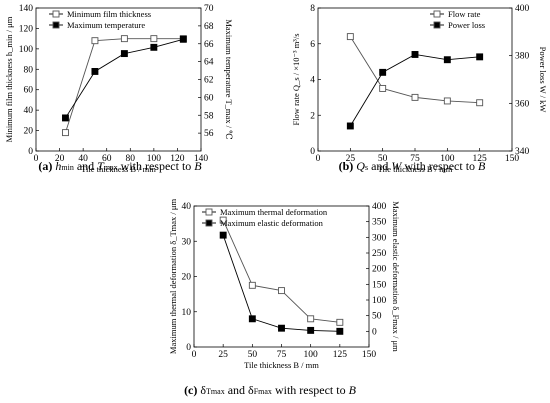  I want to click on y-left-tick-label: 60, so click(29, 91).